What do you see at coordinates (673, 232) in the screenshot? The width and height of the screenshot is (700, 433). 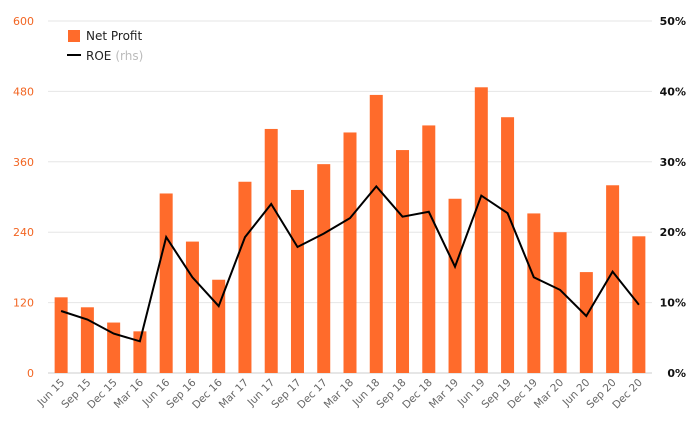 I see `y-right-tick-label: 20%` at bounding box center [673, 232].